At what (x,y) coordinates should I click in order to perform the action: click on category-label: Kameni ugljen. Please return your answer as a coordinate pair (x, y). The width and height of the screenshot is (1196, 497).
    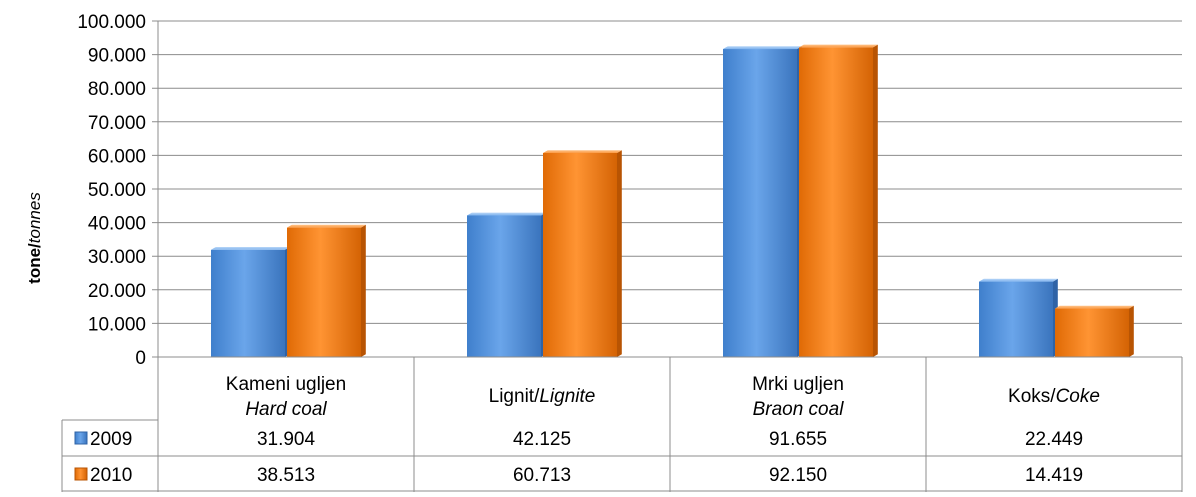
    Looking at the image, I should click on (286, 384).